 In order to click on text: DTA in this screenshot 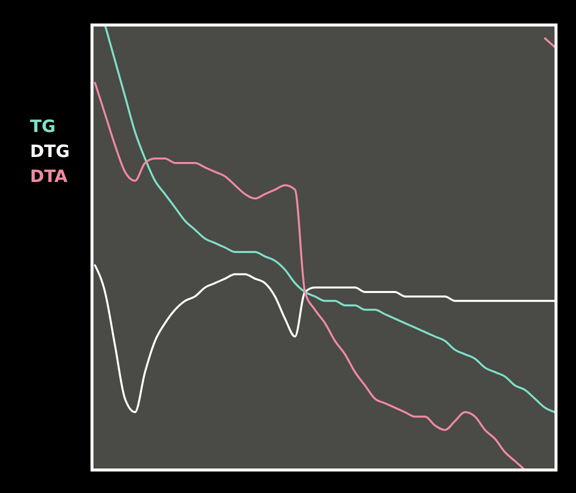, I will do `click(49, 177)`.